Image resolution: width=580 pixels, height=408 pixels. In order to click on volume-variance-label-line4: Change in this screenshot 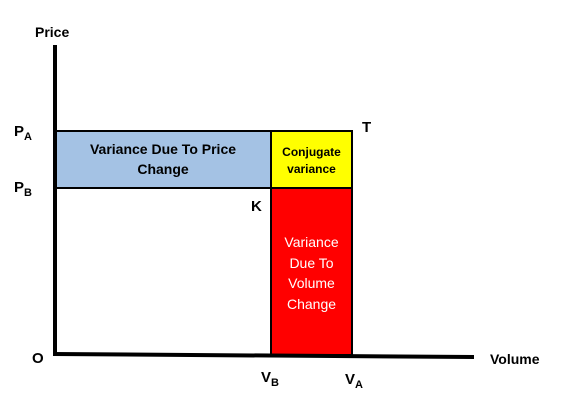, I will do `click(311, 304)`.